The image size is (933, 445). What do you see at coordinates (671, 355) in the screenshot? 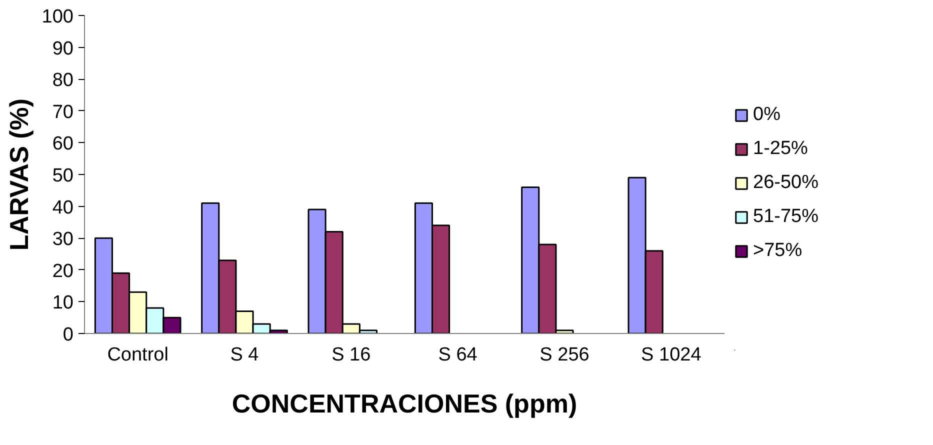
I see `x-tick-label: S 1024` at bounding box center [671, 355].